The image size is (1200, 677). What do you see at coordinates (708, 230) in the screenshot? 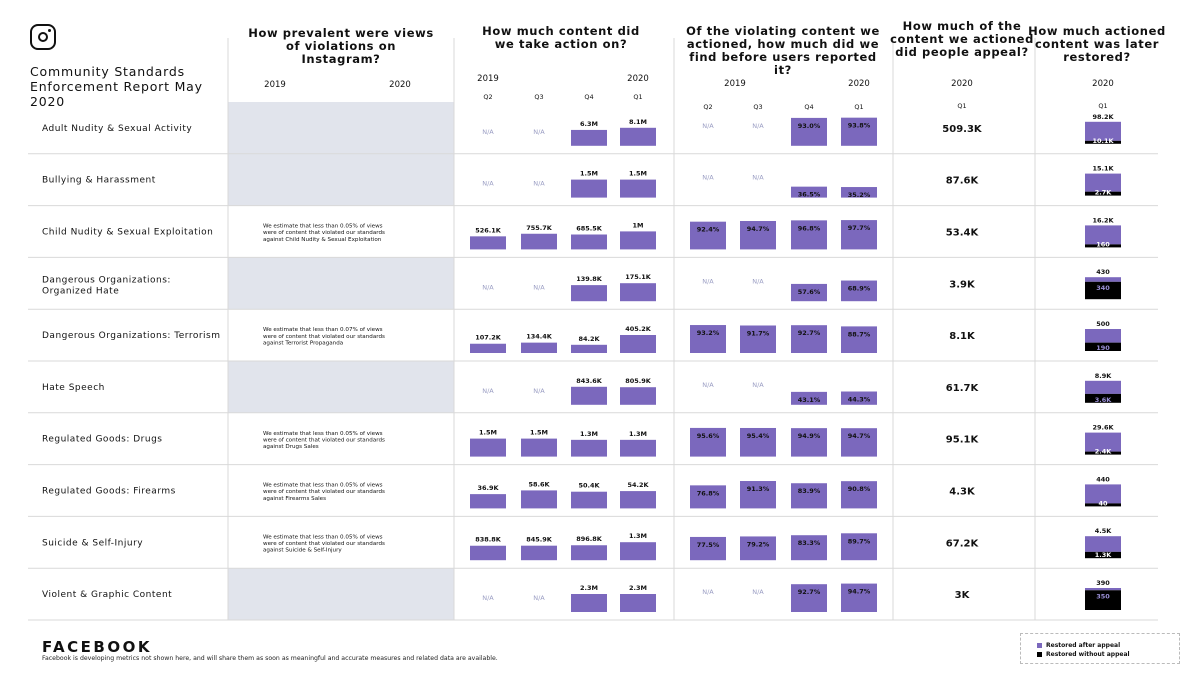
I see `proactive-value-label: 92.4%` at bounding box center [708, 230].